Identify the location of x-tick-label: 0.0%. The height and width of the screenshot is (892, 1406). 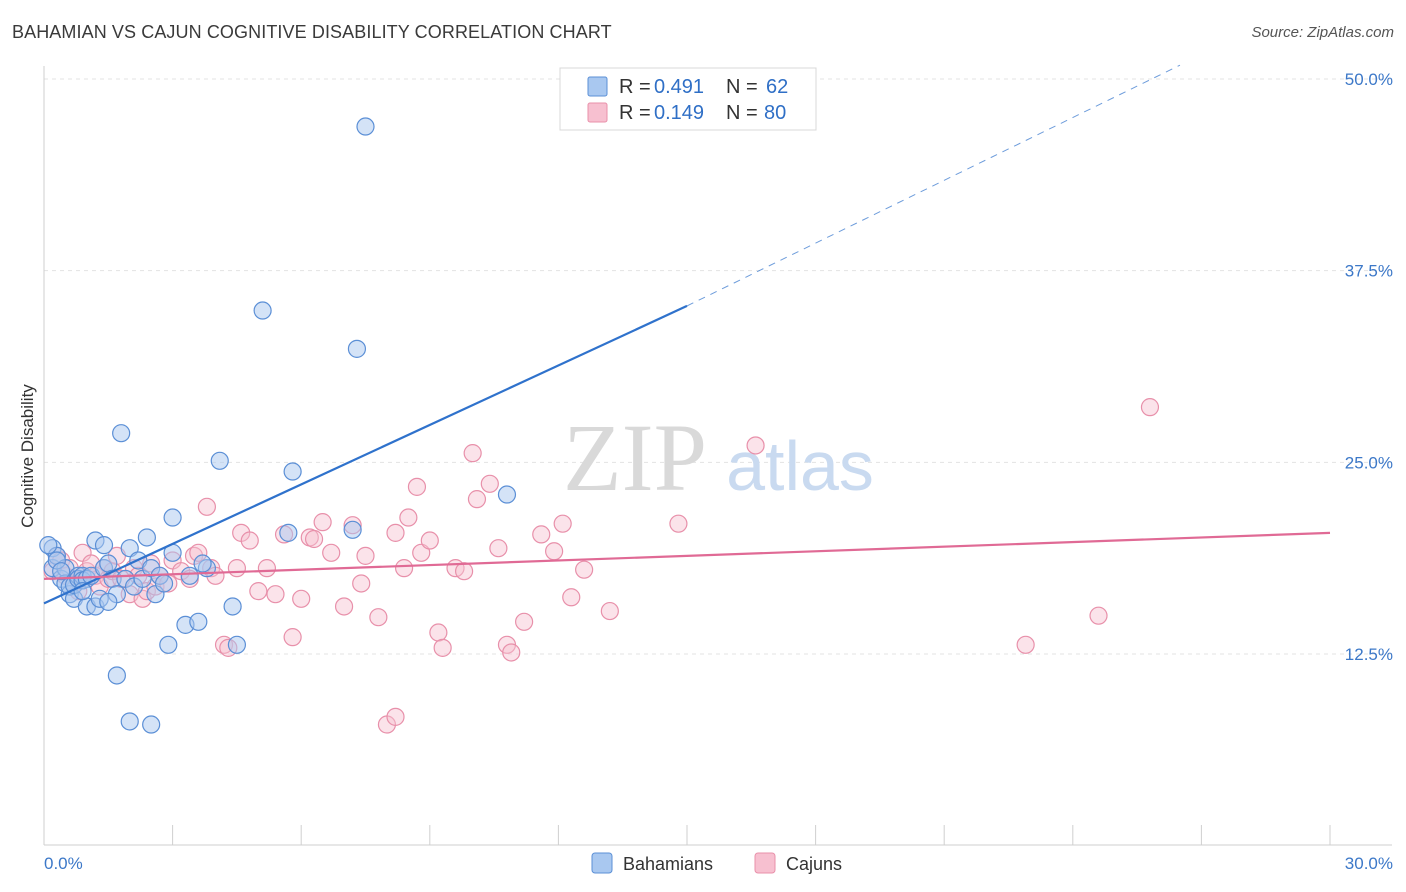
(63, 863).